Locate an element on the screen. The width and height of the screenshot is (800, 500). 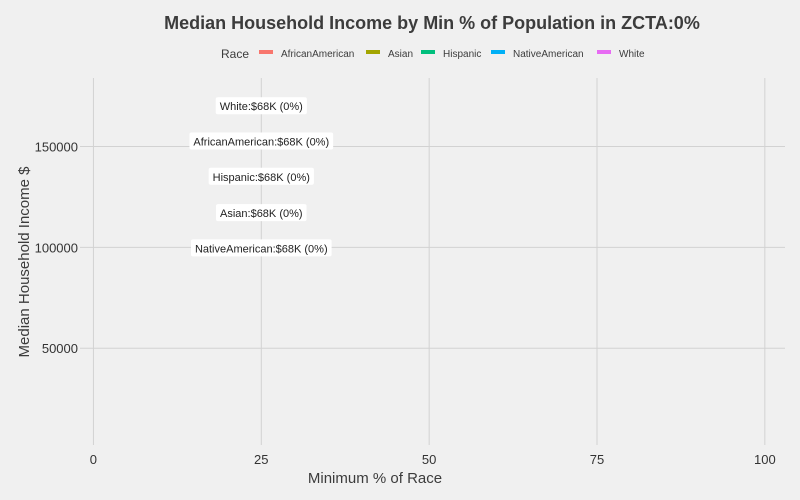
y-axis-label: Median Household Income $ is located at coordinates (24, 262).